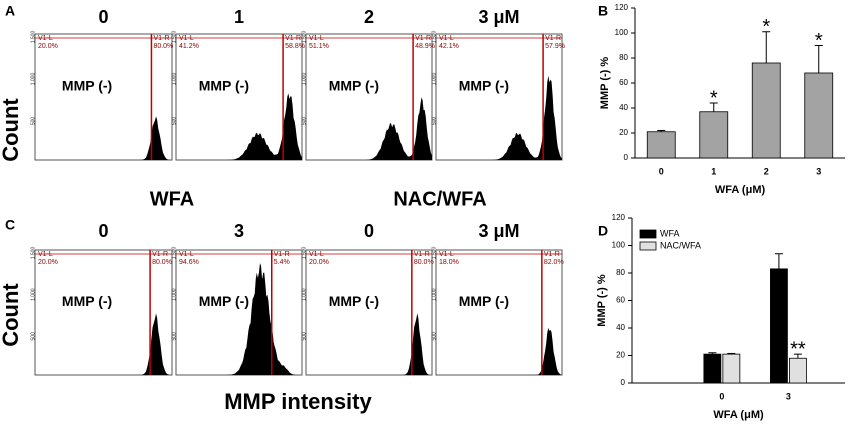 The height and width of the screenshot is (425, 854). Describe the element at coordinates (713, 171) in the screenshot. I see `x-tick-label: 1` at that location.